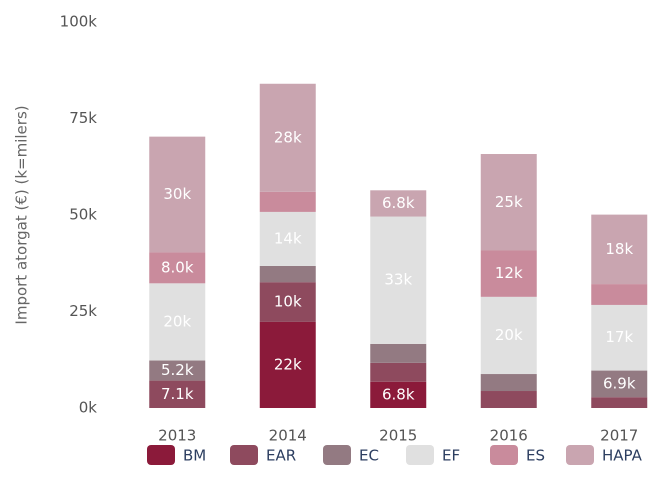 The height and width of the screenshot is (493, 655). I want to click on data-label: 7.1k, so click(177, 394).